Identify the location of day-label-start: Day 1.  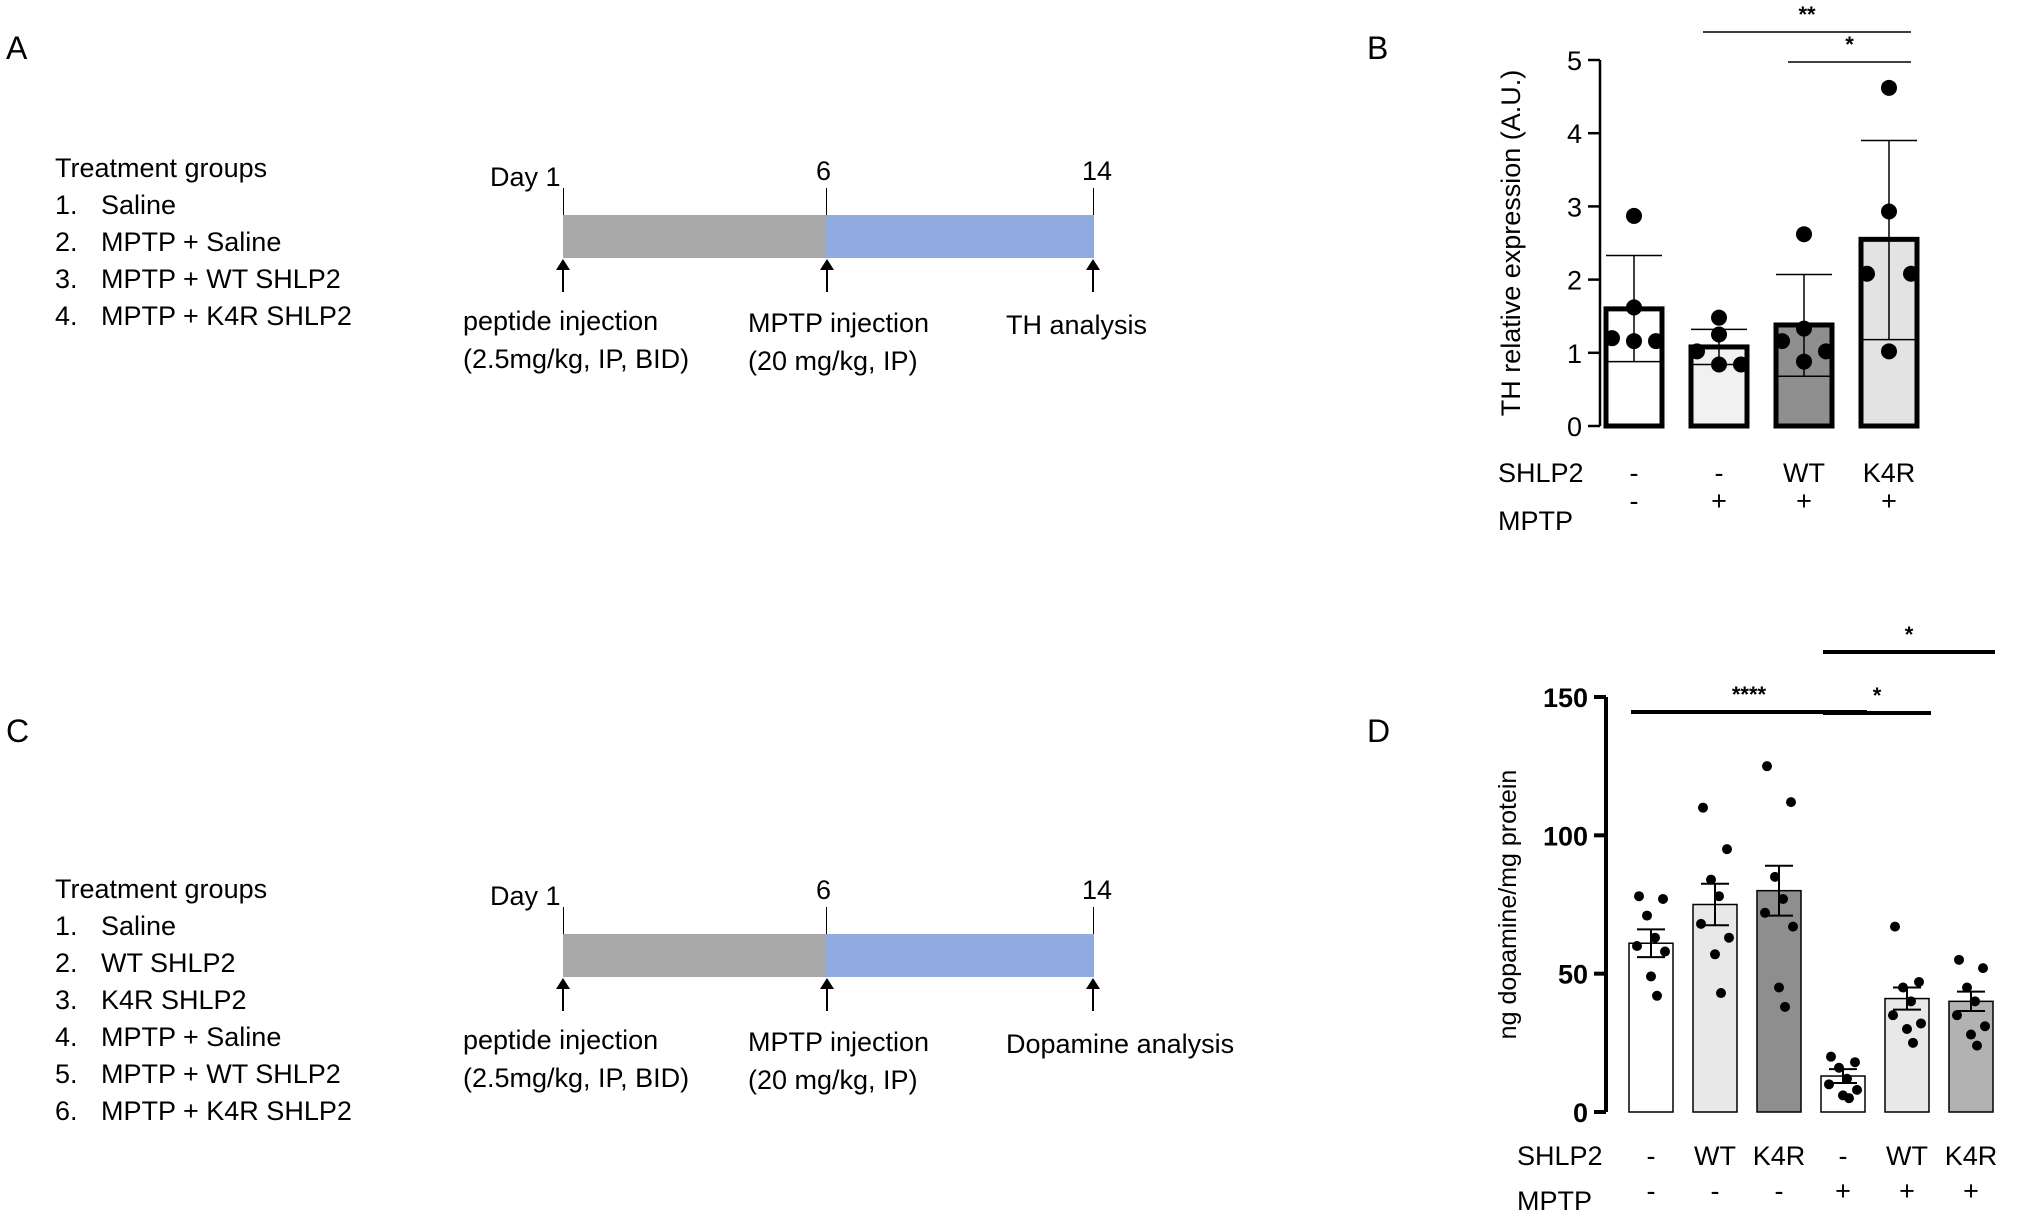
(525, 896).